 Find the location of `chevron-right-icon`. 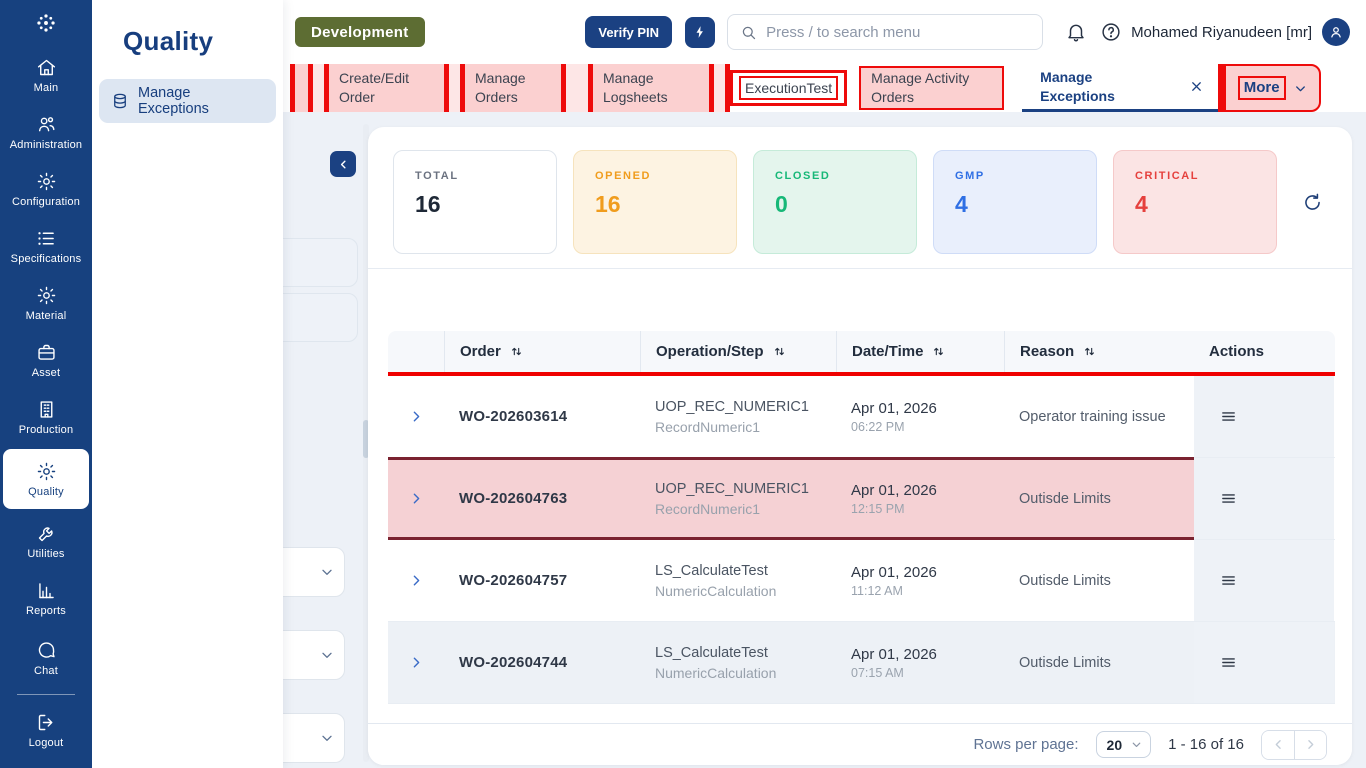

chevron-right-icon is located at coordinates (416, 580).